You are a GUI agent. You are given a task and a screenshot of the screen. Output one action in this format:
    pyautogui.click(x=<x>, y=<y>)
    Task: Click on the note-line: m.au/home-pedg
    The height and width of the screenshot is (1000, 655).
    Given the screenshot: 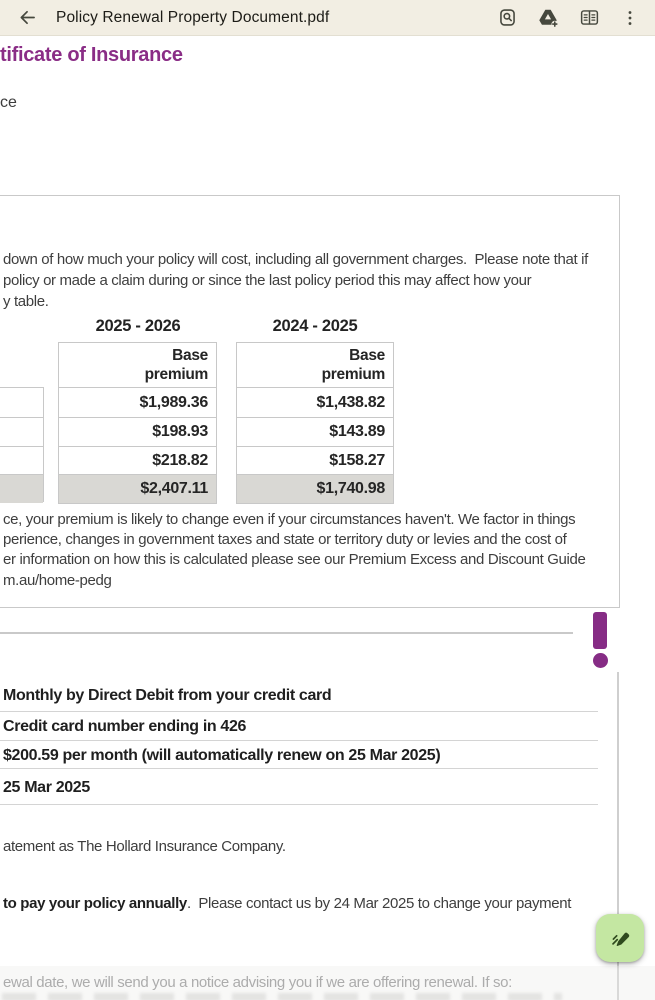 What is the action you would take?
    pyautogui.click(x=57, y=580)
    